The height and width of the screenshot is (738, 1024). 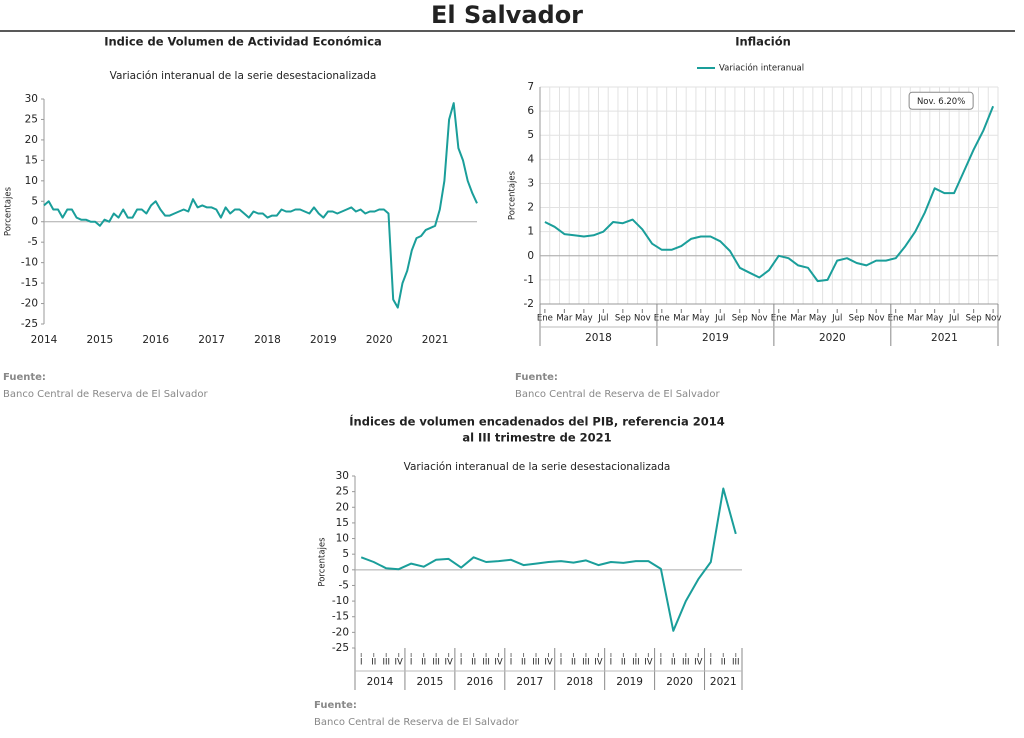 What do you see at coordinates (579, 682) in the screenshot?
I see `x-group-label: 2018` at bounding box center [579, 682].